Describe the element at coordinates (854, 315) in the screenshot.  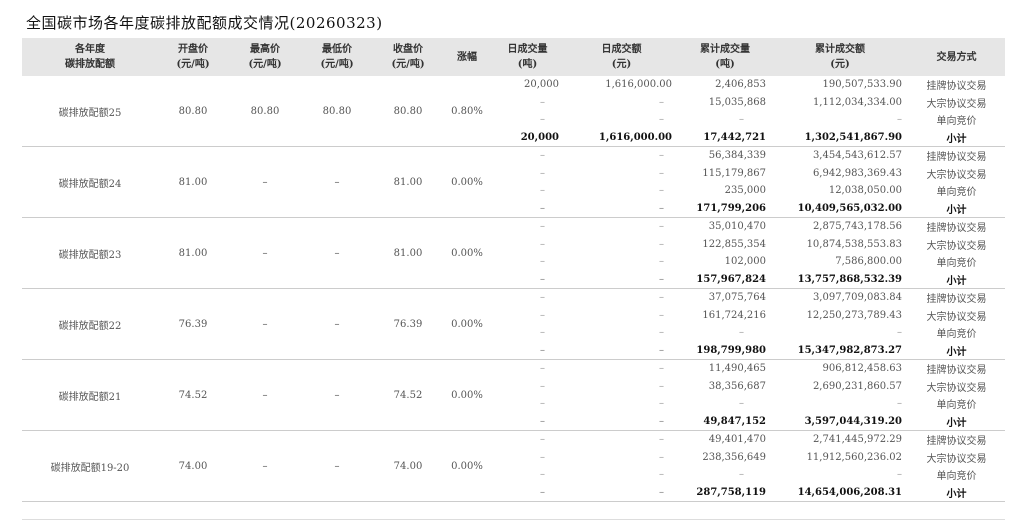
I see `cumulative-amount: 12,250,273,789.43` at that location.